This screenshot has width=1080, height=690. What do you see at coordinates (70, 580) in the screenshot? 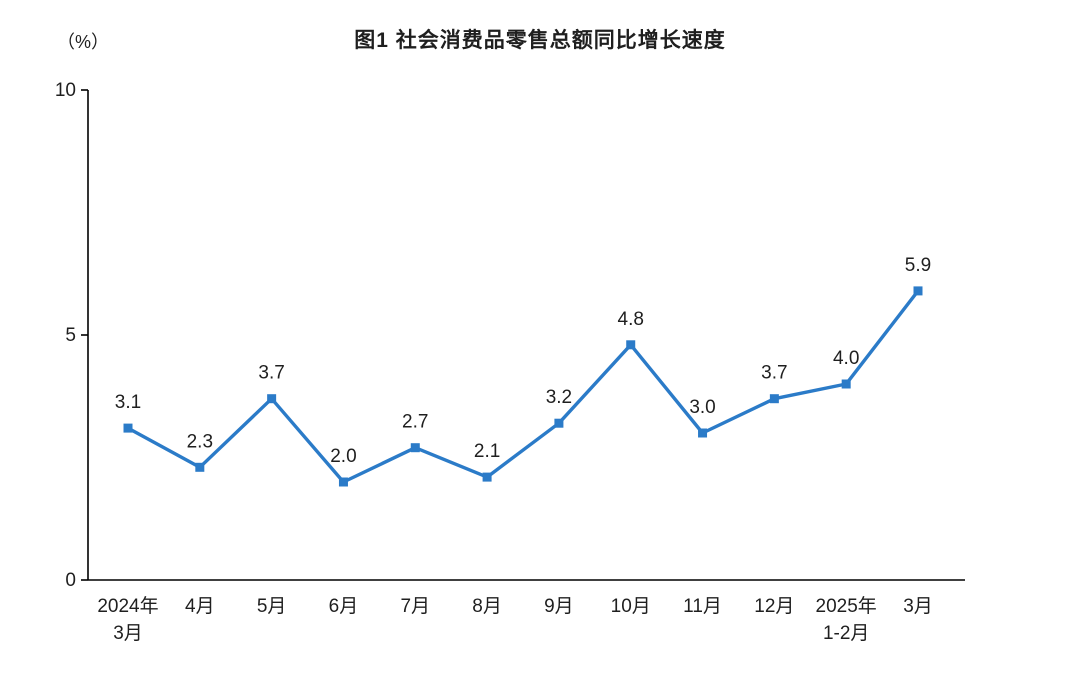
I see `y-tick-label: 0` at bounding box center [70, 580].